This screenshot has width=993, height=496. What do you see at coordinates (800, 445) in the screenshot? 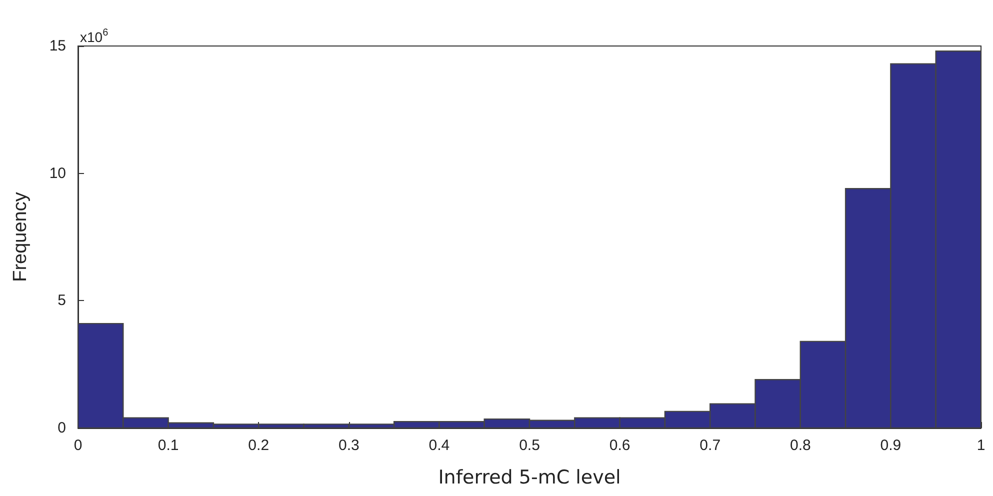
I see `x-tick-label: 0.8` at bounding box center [800, 445].